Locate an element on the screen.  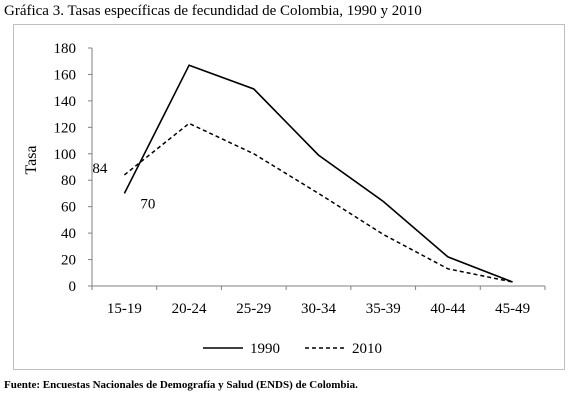
y-tick-label: 140 is located at coordinates (65, 102).